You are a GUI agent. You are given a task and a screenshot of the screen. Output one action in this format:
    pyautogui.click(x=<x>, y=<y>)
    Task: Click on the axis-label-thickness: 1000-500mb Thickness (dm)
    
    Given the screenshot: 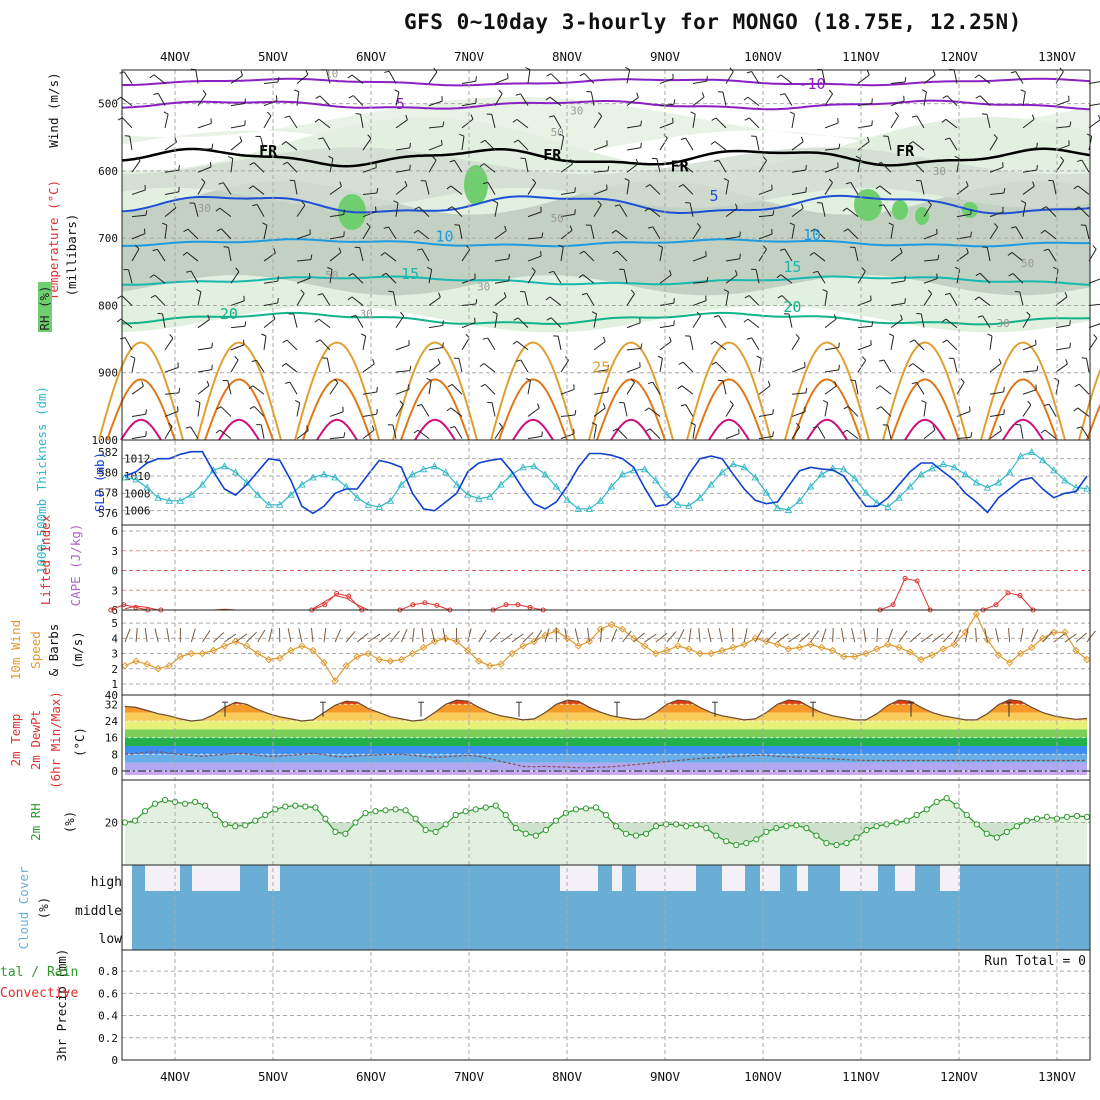 What is the action you would take?
    pyautogui.click(x=41, y=480)
    